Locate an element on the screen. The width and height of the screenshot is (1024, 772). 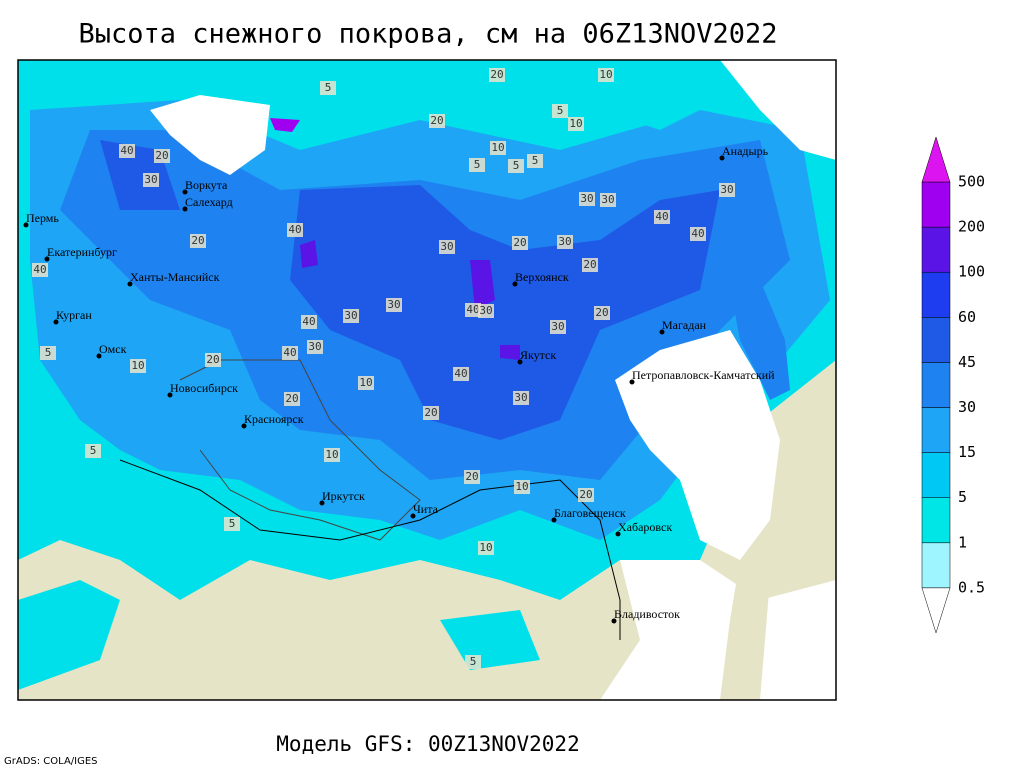
colorbar-label: 100 is located at coordinates (971, 272).